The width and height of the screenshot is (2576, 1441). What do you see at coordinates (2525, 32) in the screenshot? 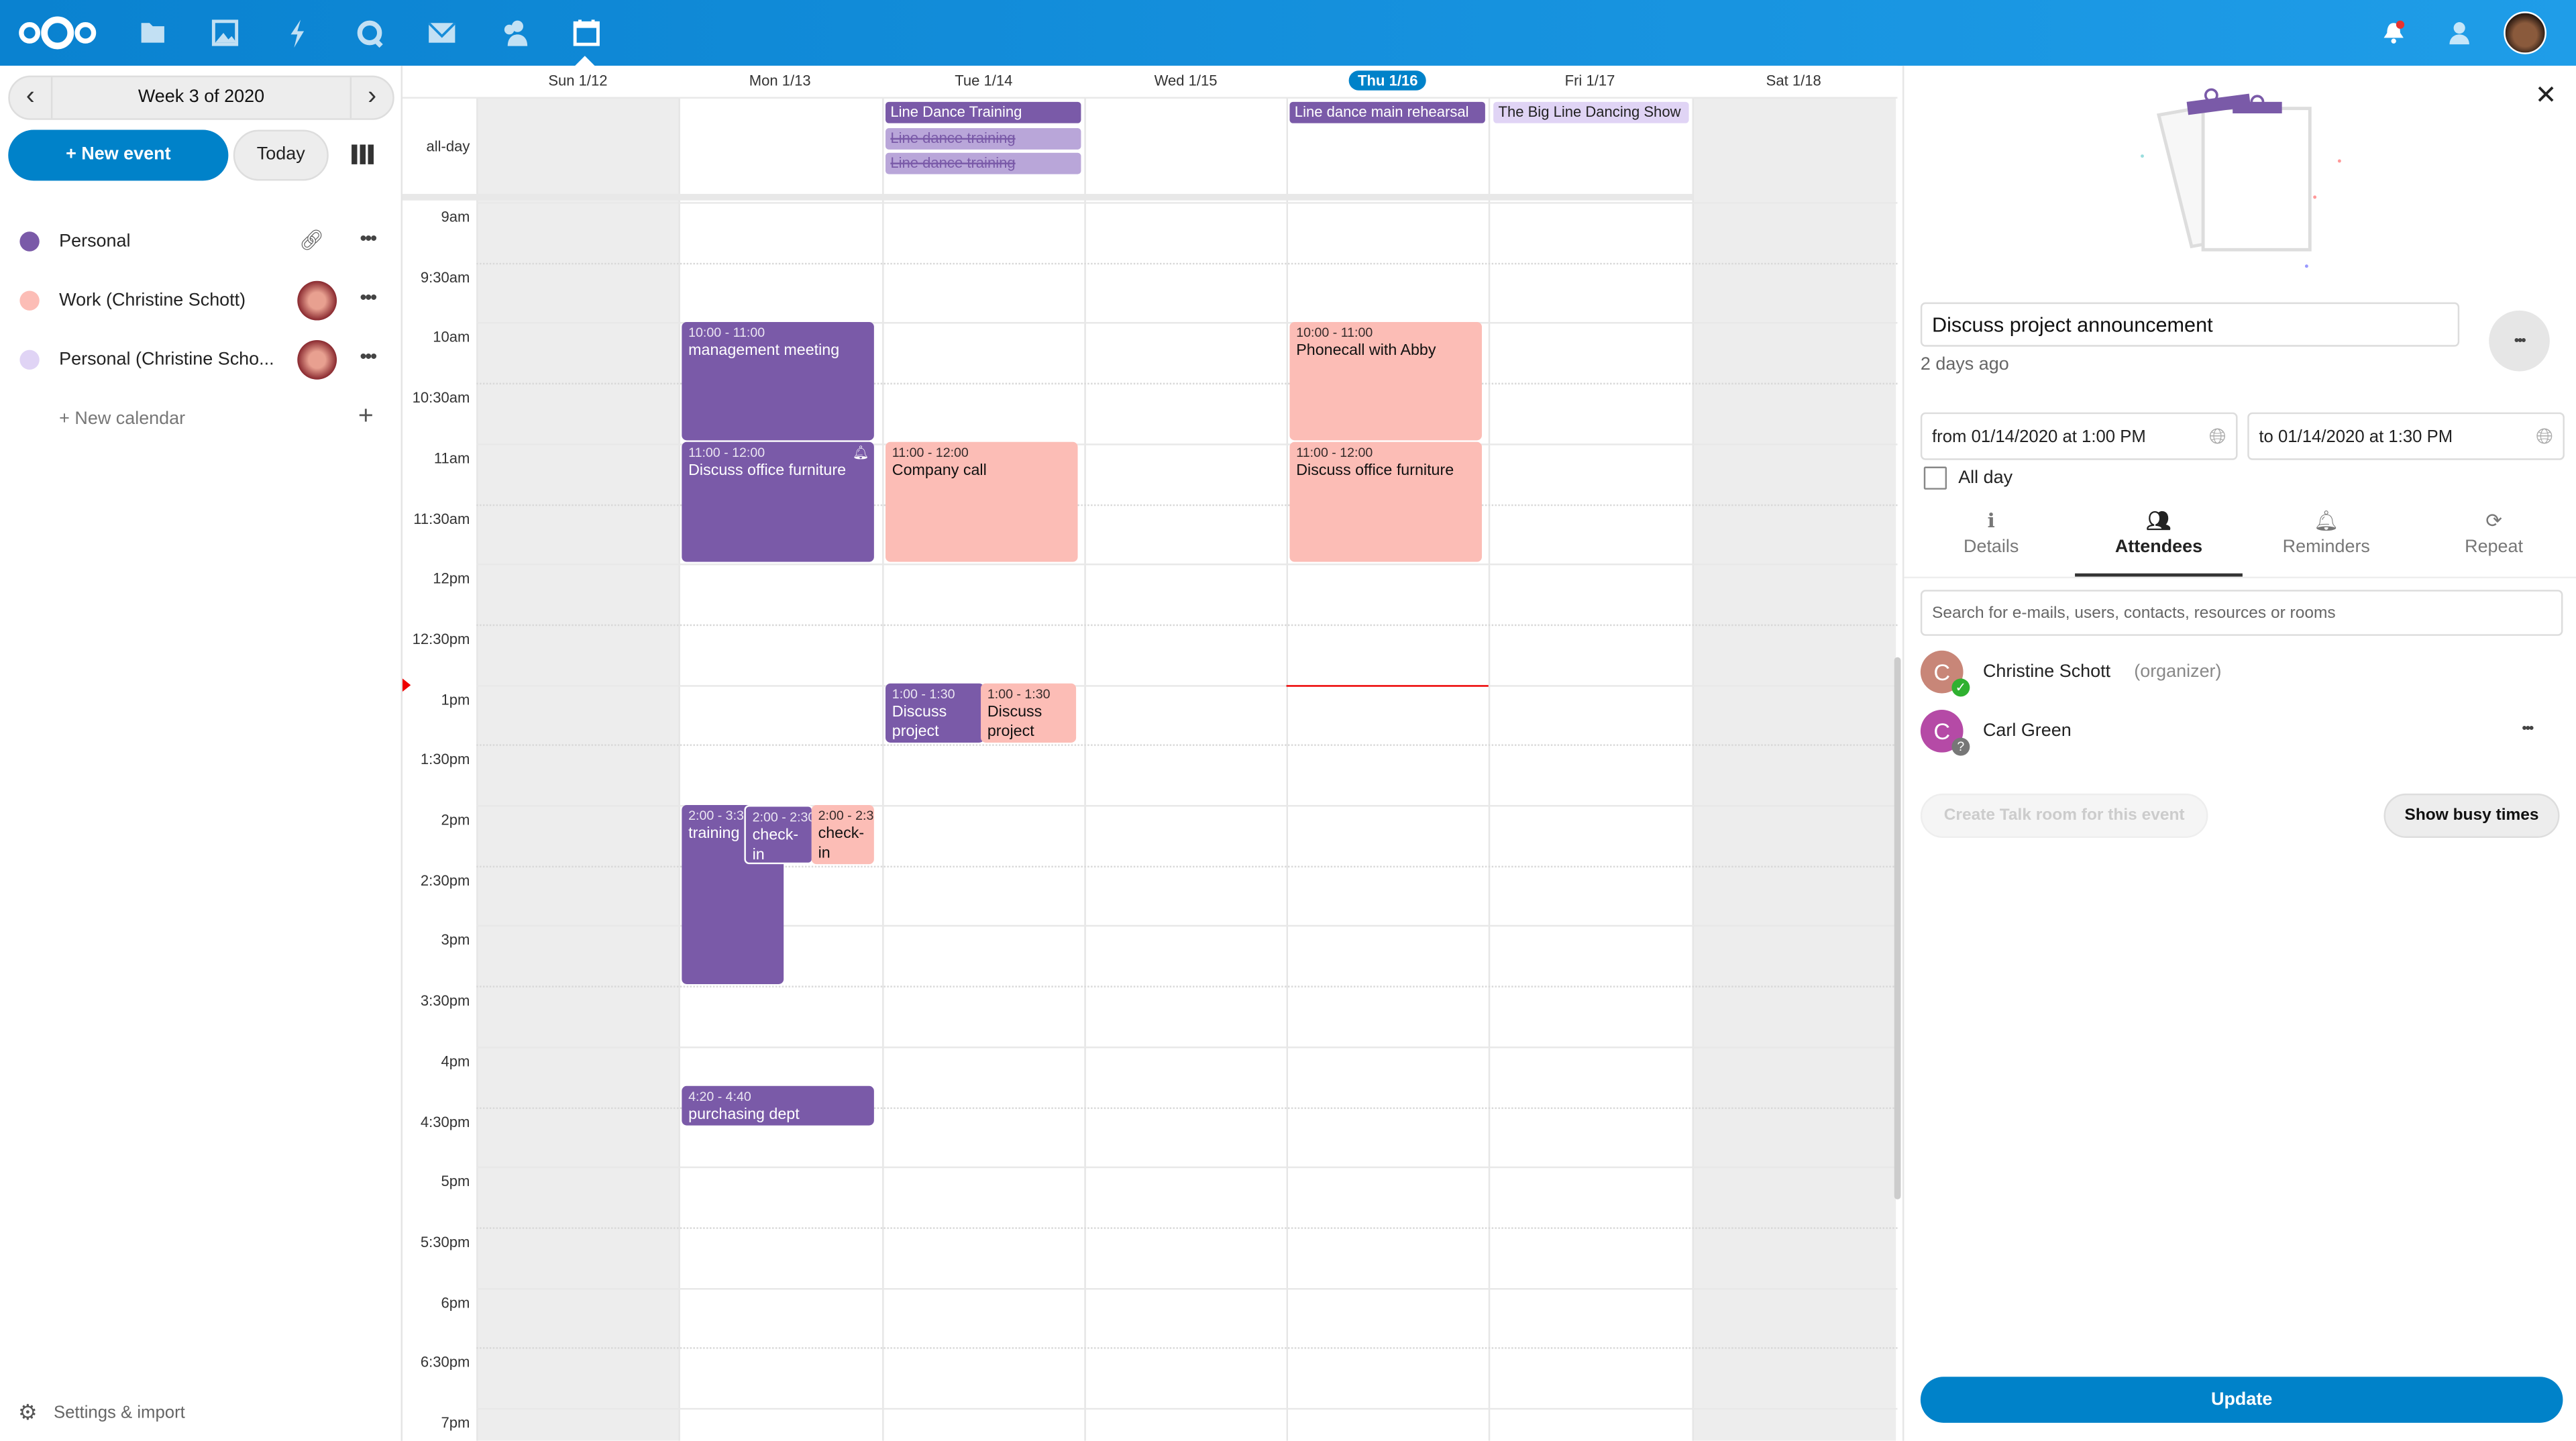
I see `user-avatar` at bounding box center [2525, 32].